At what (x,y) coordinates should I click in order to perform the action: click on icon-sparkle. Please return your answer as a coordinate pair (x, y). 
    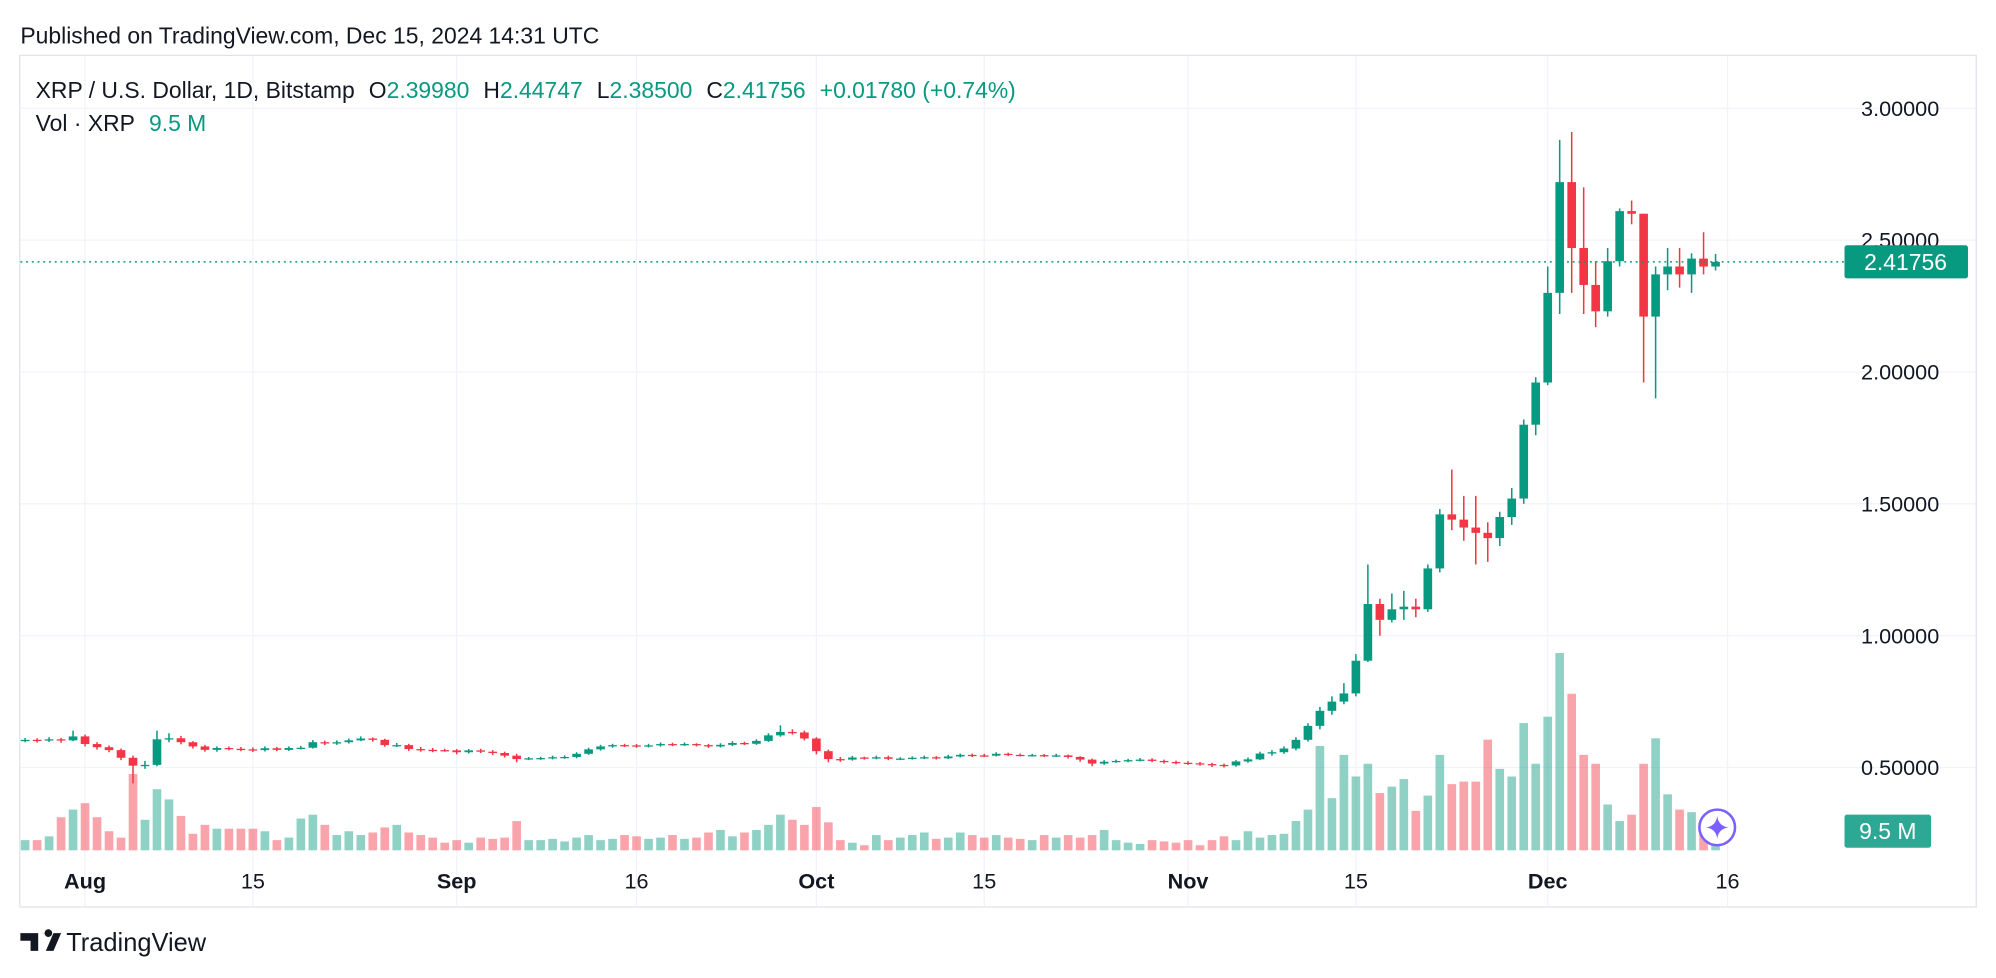
    Looking at the image, I should click on (1717, 827).